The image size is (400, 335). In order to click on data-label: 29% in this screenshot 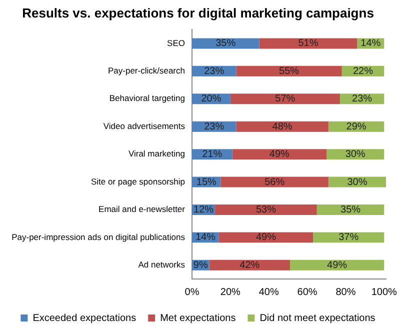, I will do `click(356, 126)`.